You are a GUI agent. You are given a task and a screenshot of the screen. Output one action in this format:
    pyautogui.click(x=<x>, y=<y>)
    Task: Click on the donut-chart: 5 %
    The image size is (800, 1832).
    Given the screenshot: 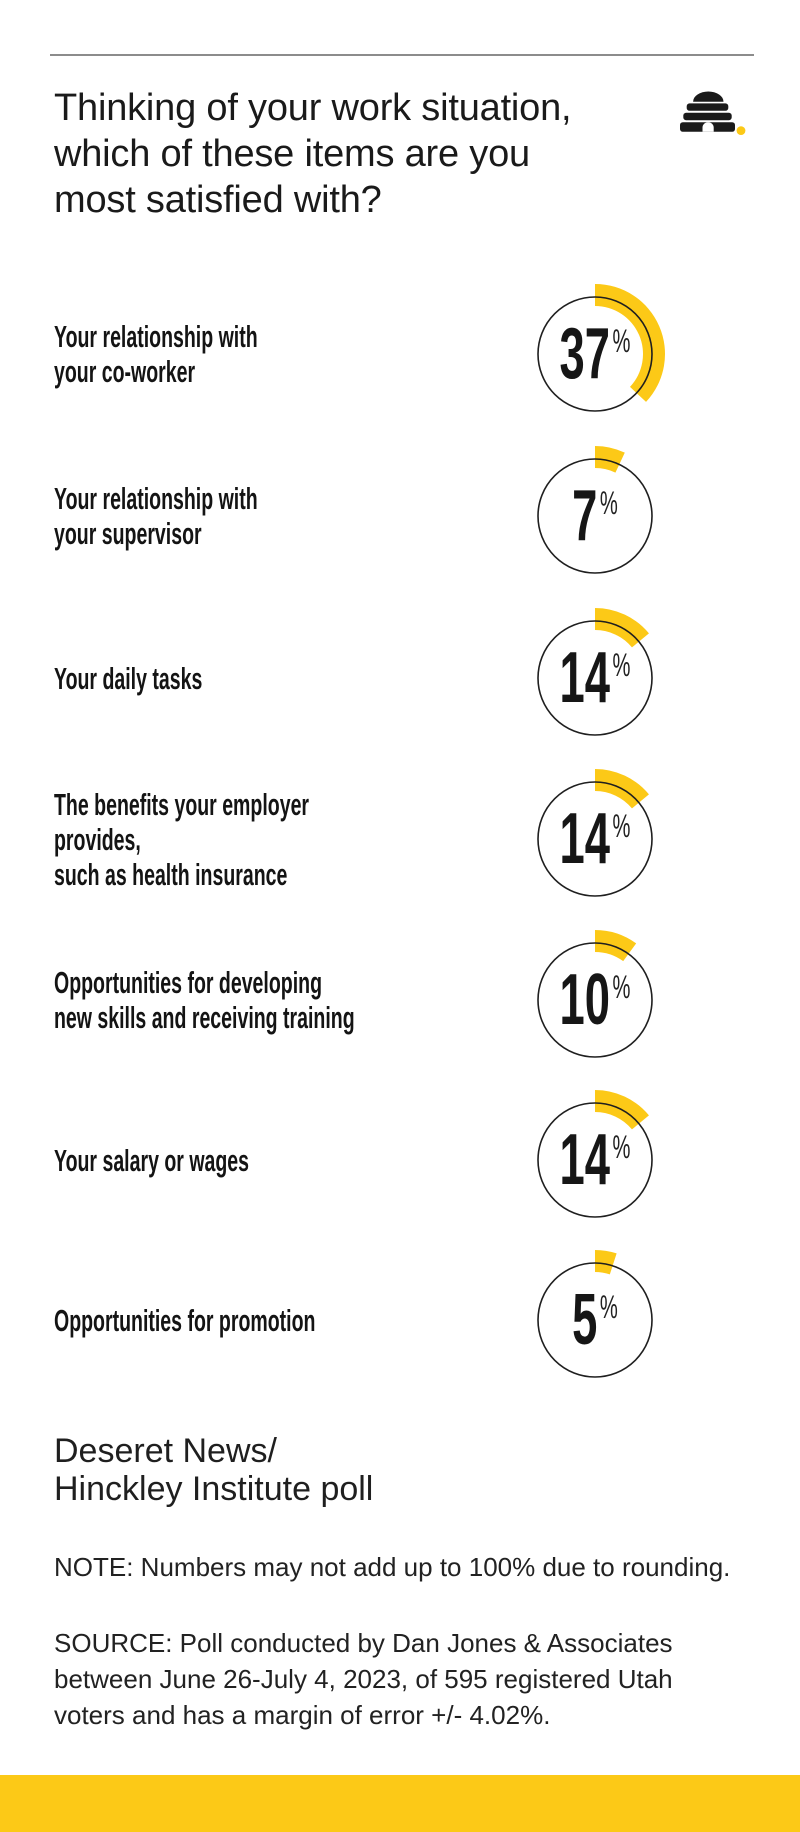 What is the action you would take?
    pyautogui.click(x=595, y=1320)
    